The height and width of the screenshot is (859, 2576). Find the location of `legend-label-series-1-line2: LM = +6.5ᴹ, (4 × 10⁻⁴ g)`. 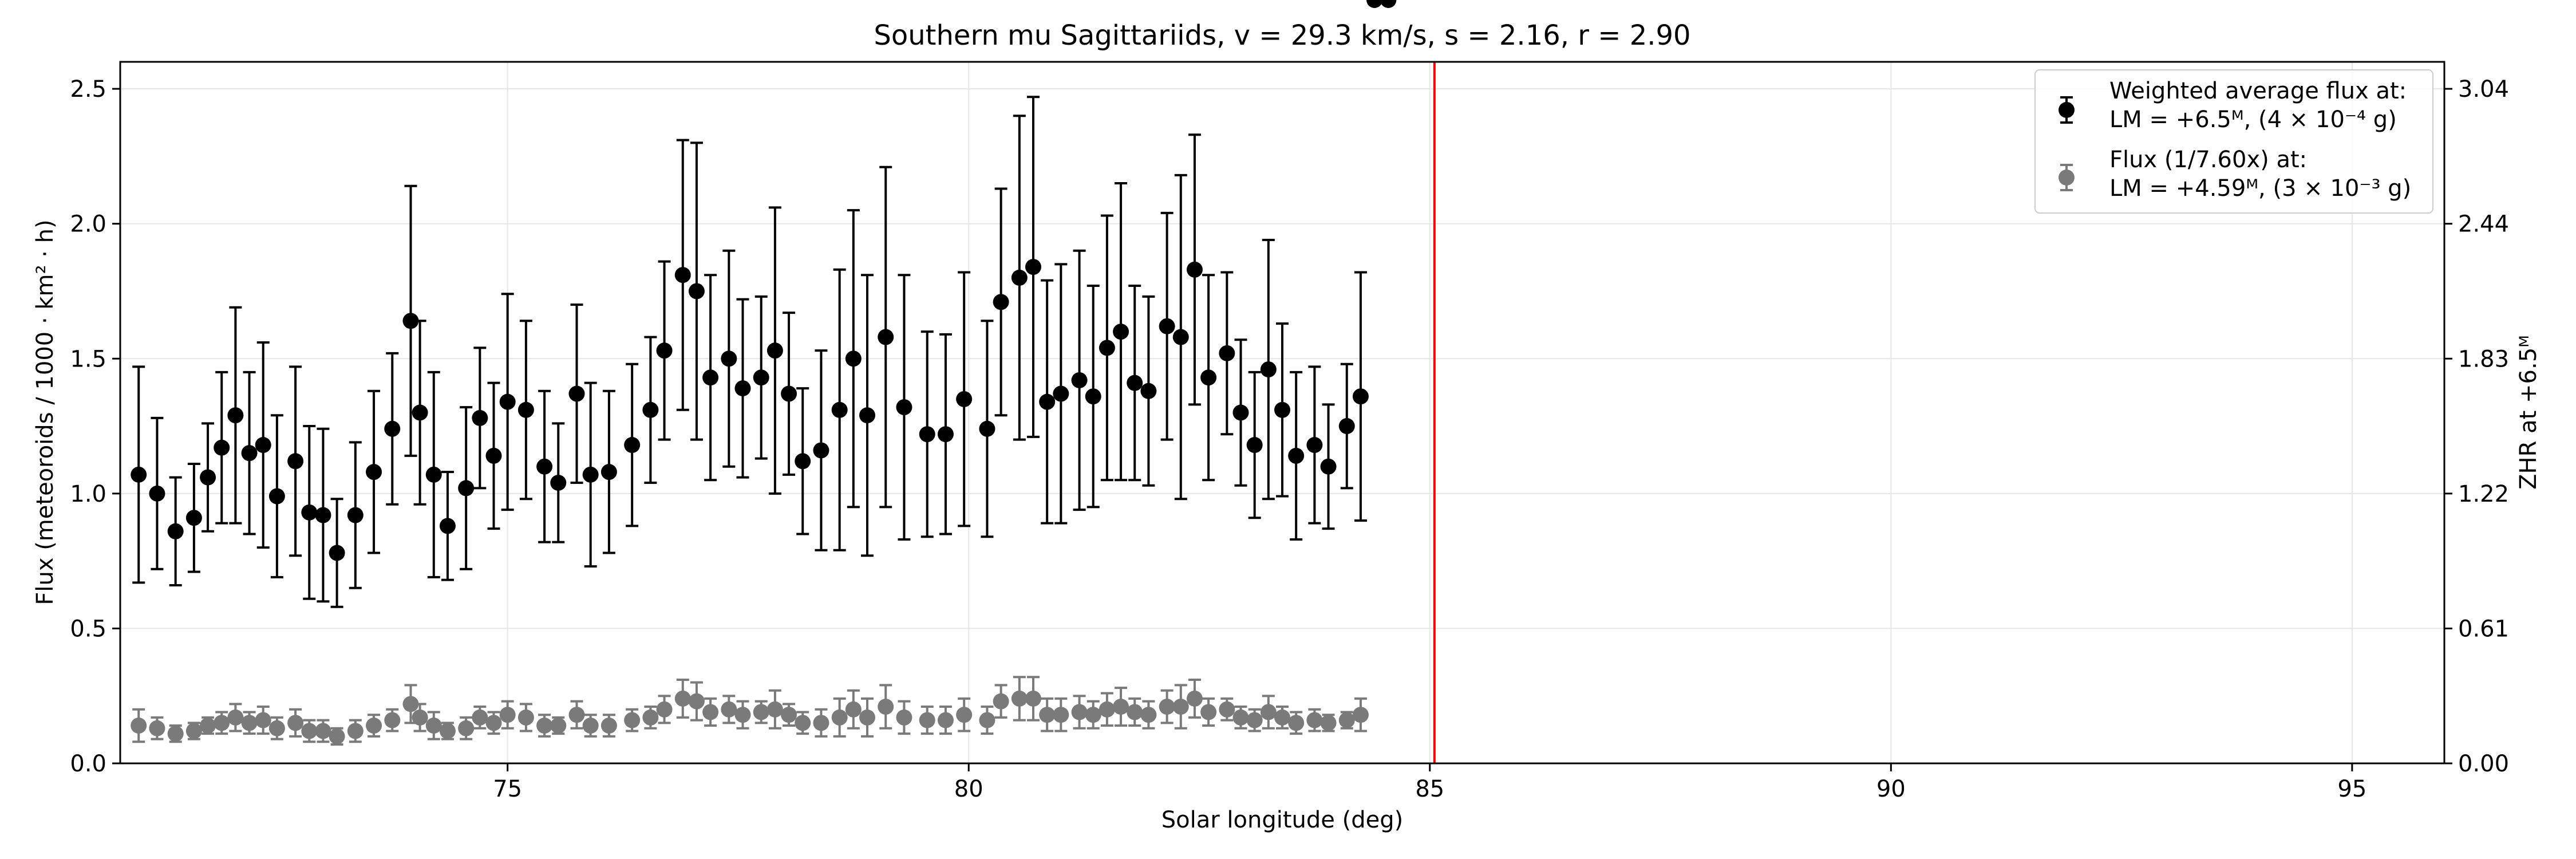

legend-label-series-1-line2: LM = +6.5ᴹ, (4 × 10⁻⁴ g) is located at coordinates (2253, 120).